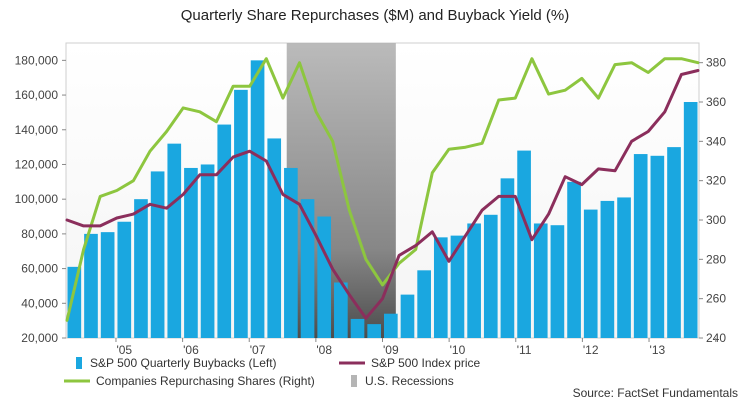 The width and height of the screenshot is (750, 415). I want to click on y-left-tick-label: 180,000, so click(37, 60).